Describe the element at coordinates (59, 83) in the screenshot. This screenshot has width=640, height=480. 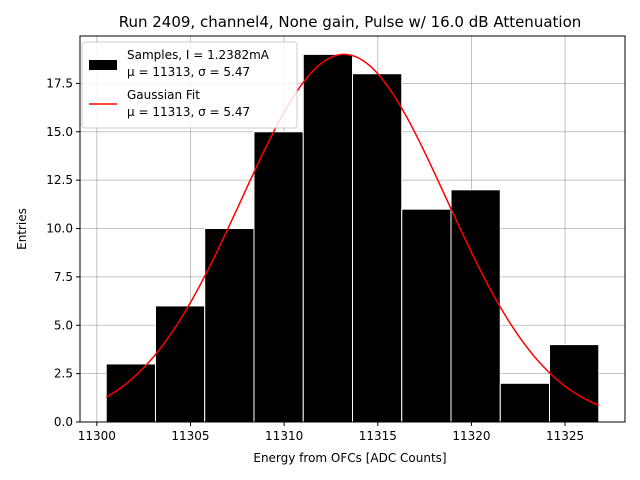
I see `y-tick-label: 17.5` at that location.